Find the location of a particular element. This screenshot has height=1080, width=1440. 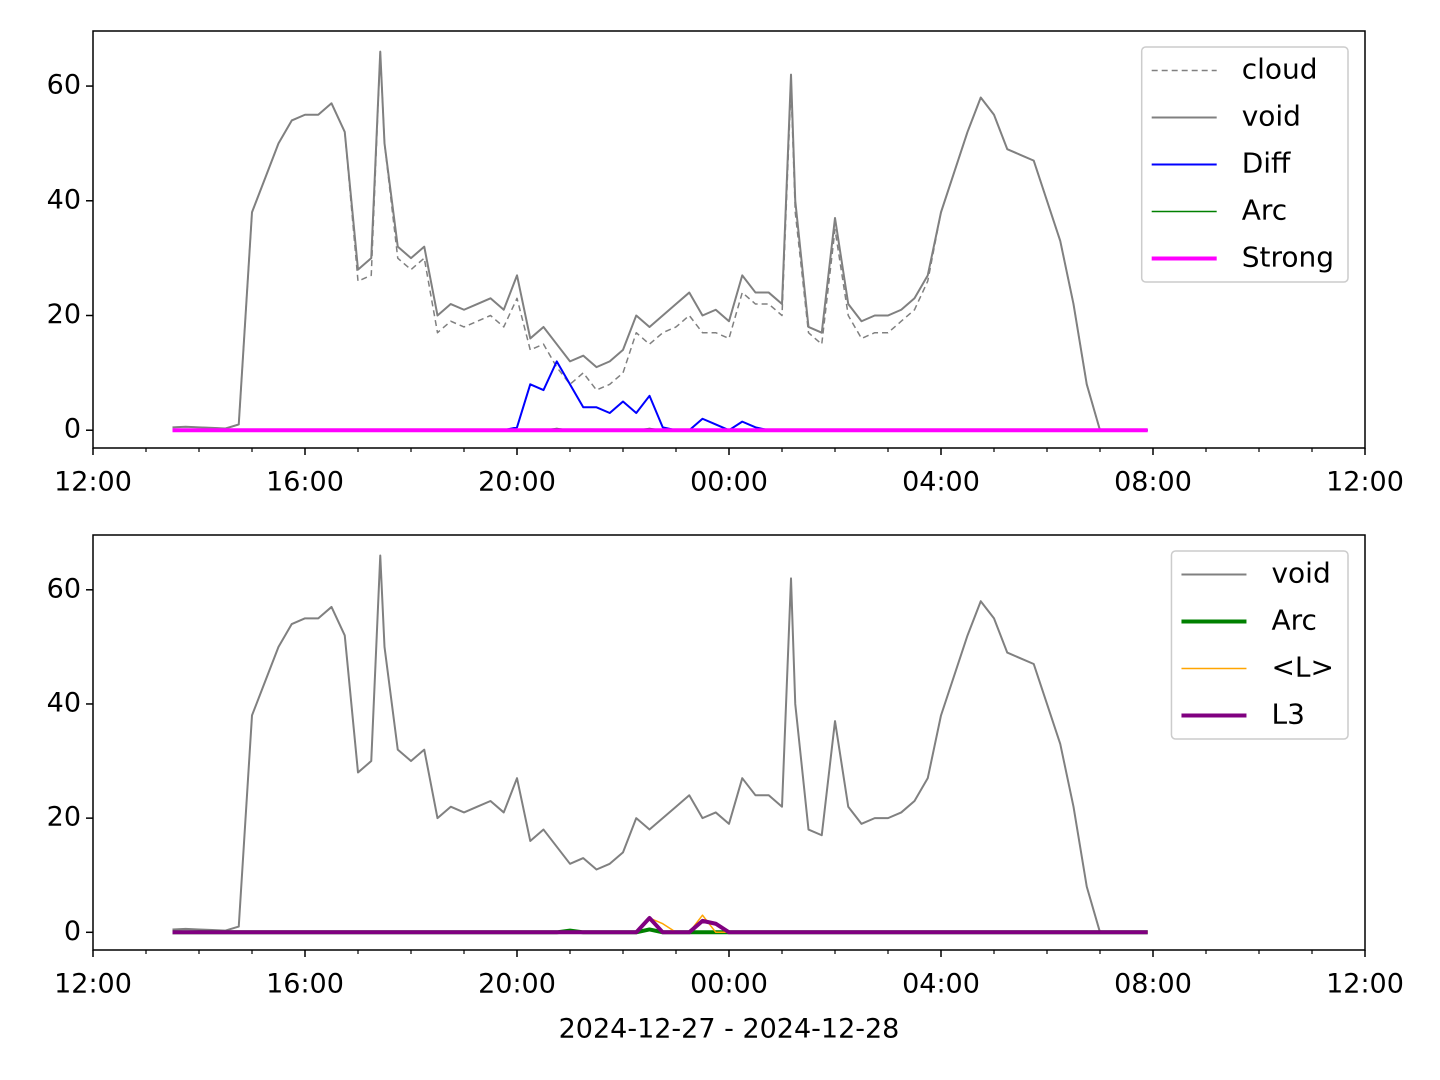

series-line is located at coordinates (660, 925).